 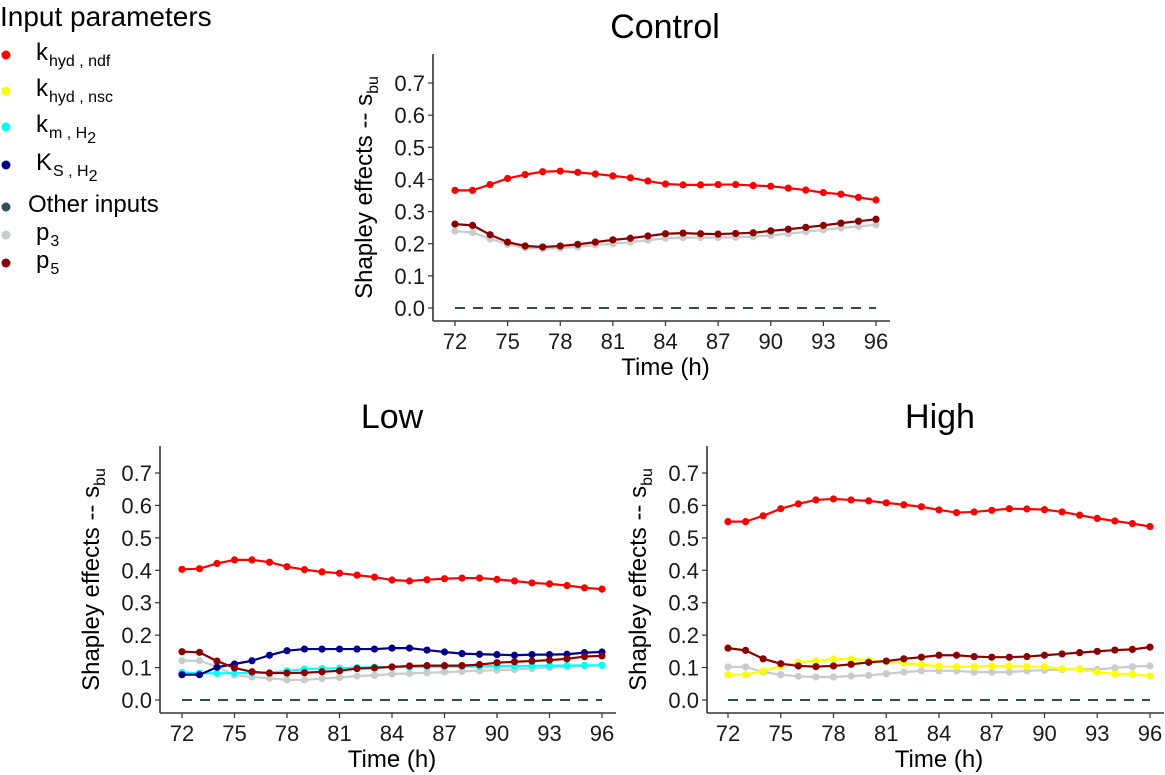 I want to click on y-tick-label: 0.7, so click(x=409, y=83).